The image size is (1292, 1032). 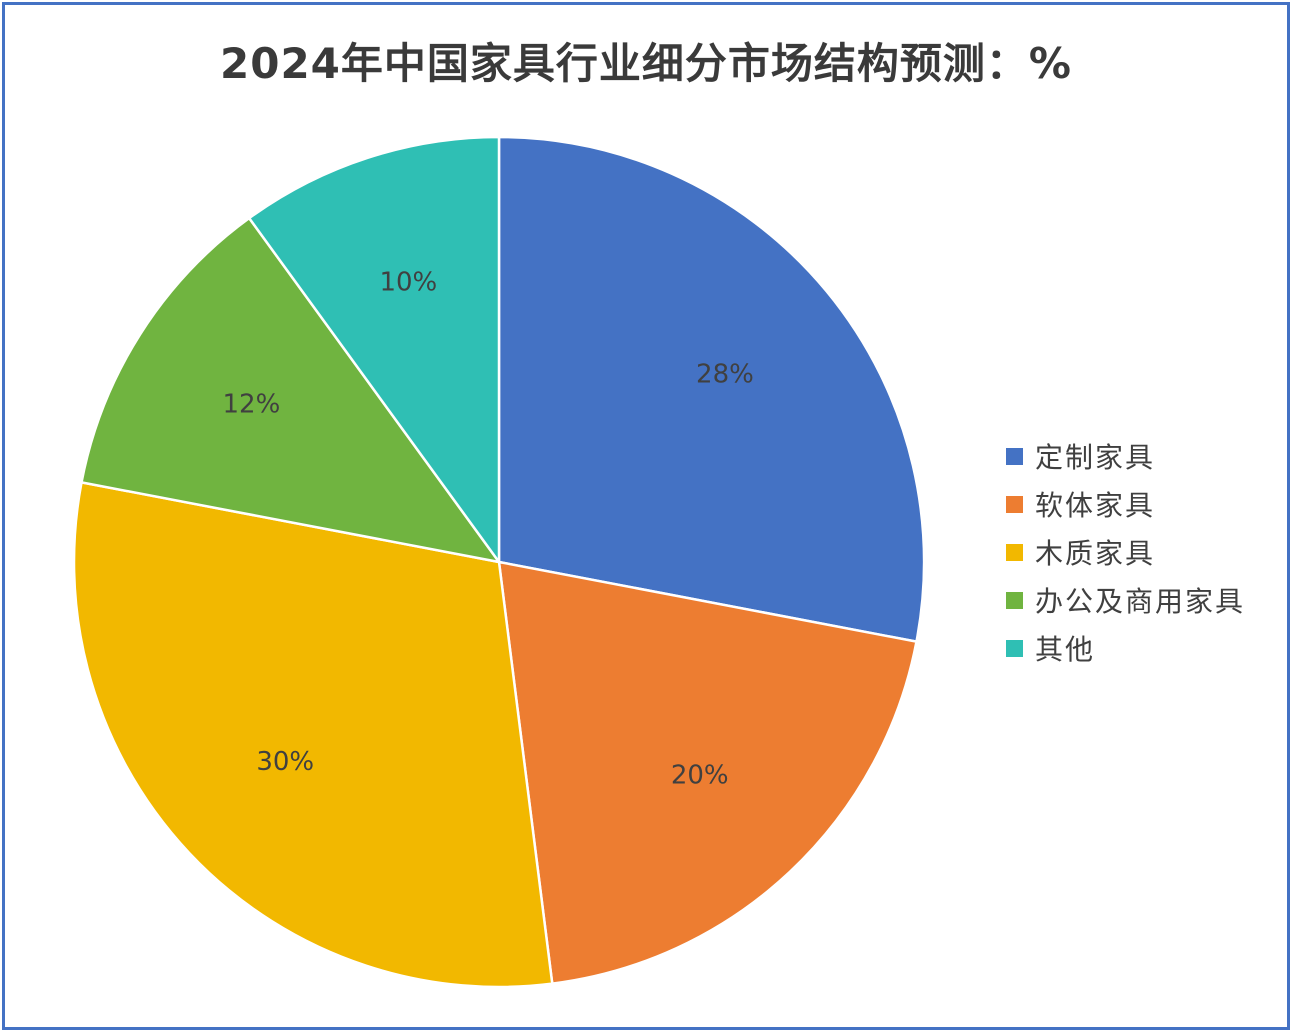 I want to click on pie-slice-upholstered, so click(x=707, y=773).